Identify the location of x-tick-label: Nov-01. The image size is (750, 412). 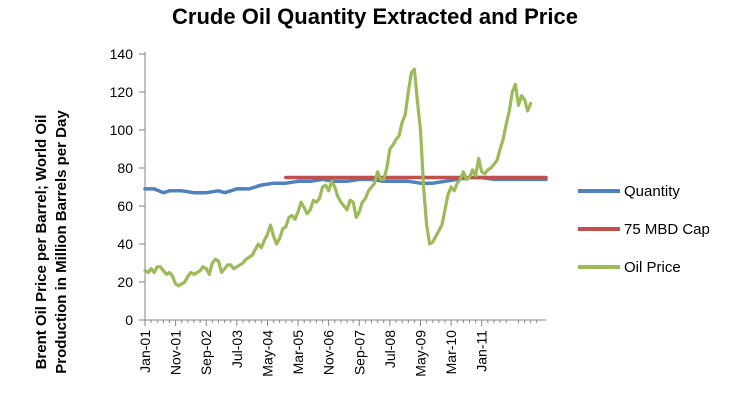
(176, 352).